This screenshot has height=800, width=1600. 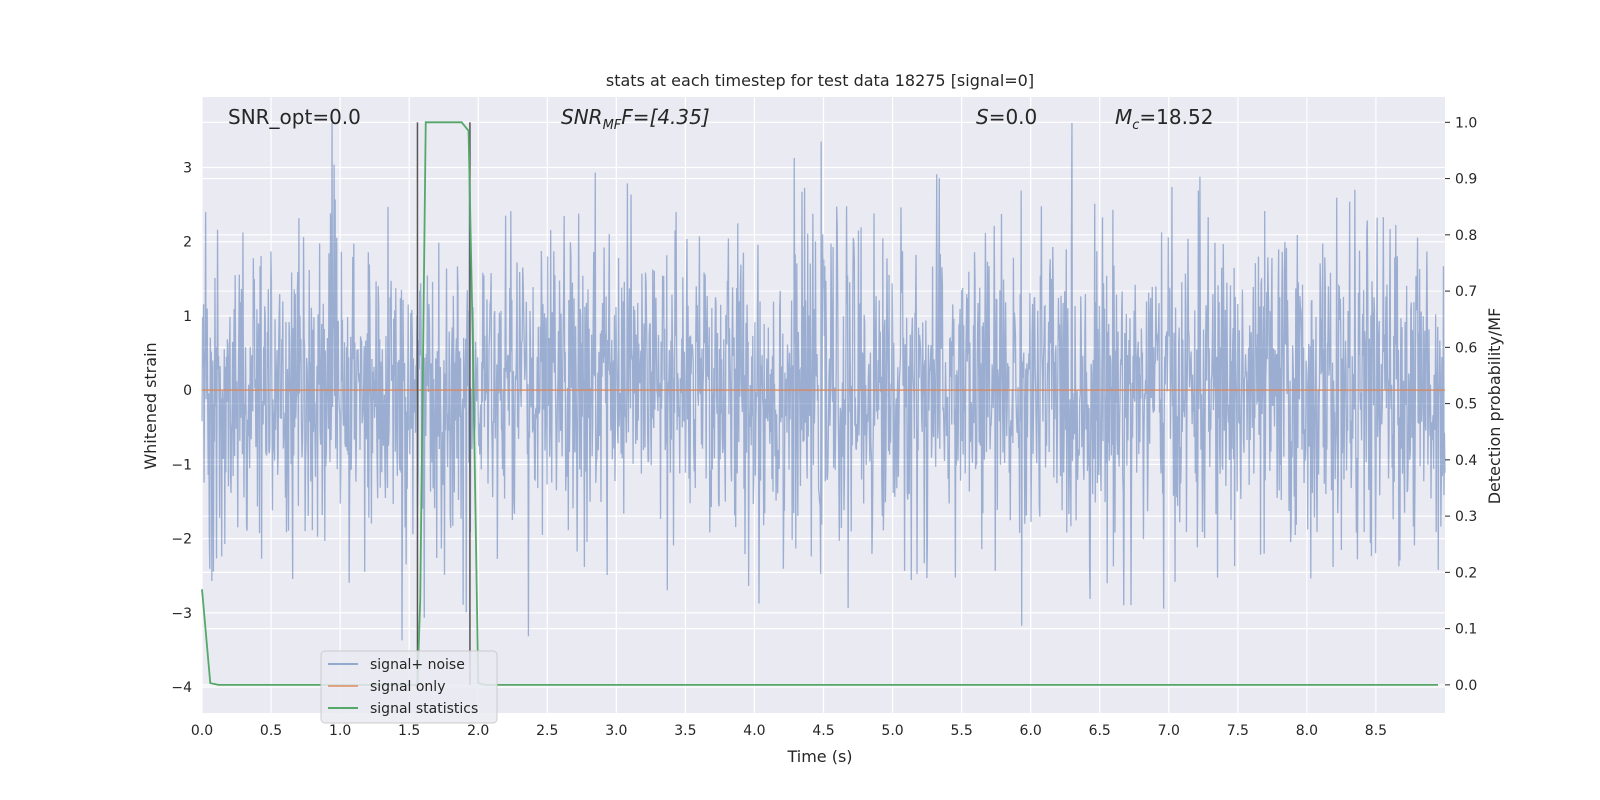 What do you see at coordinates (294, 117) in the screenshot?
I see `annotation-snr-opt: SNR_opt=0.0` at bounding box center [294, 117].